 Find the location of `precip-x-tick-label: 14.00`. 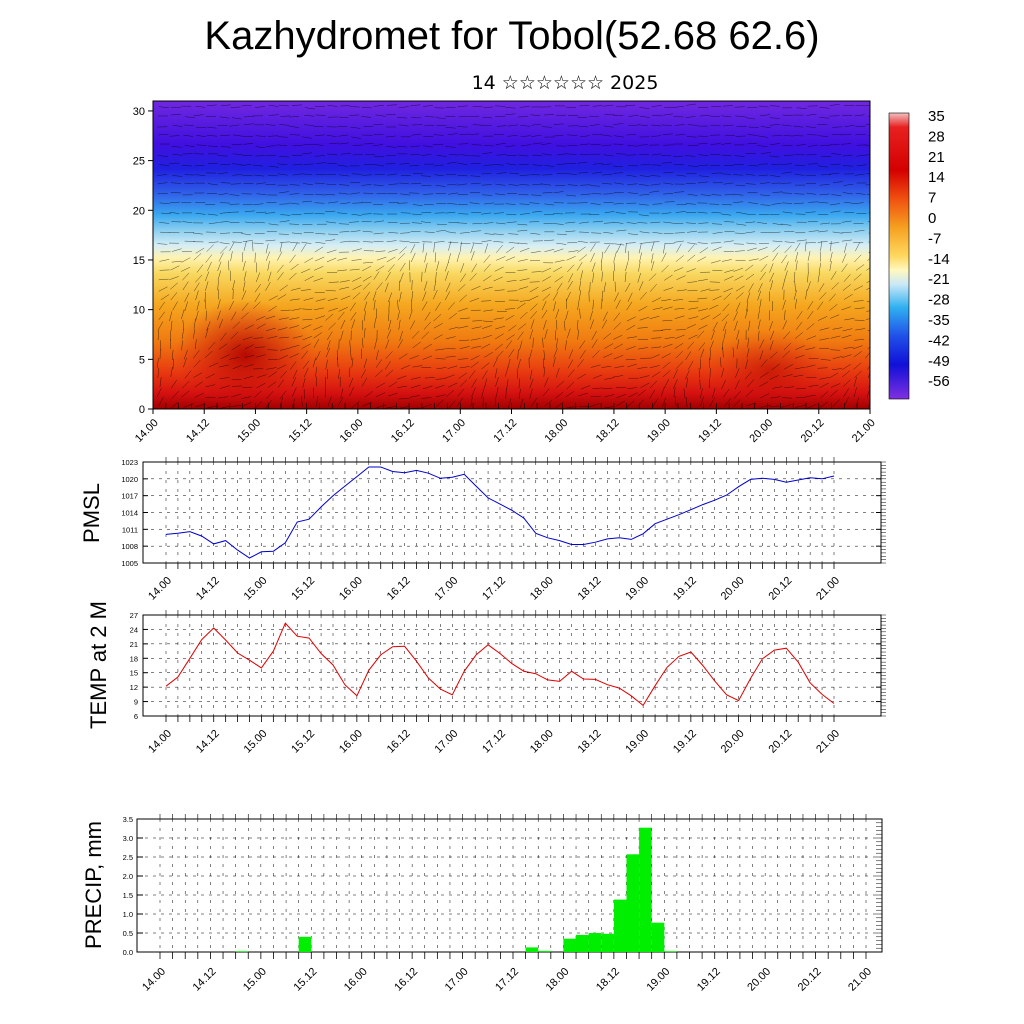

precip-x-tick-label: 14.00 is located at coordinates (154, 980).